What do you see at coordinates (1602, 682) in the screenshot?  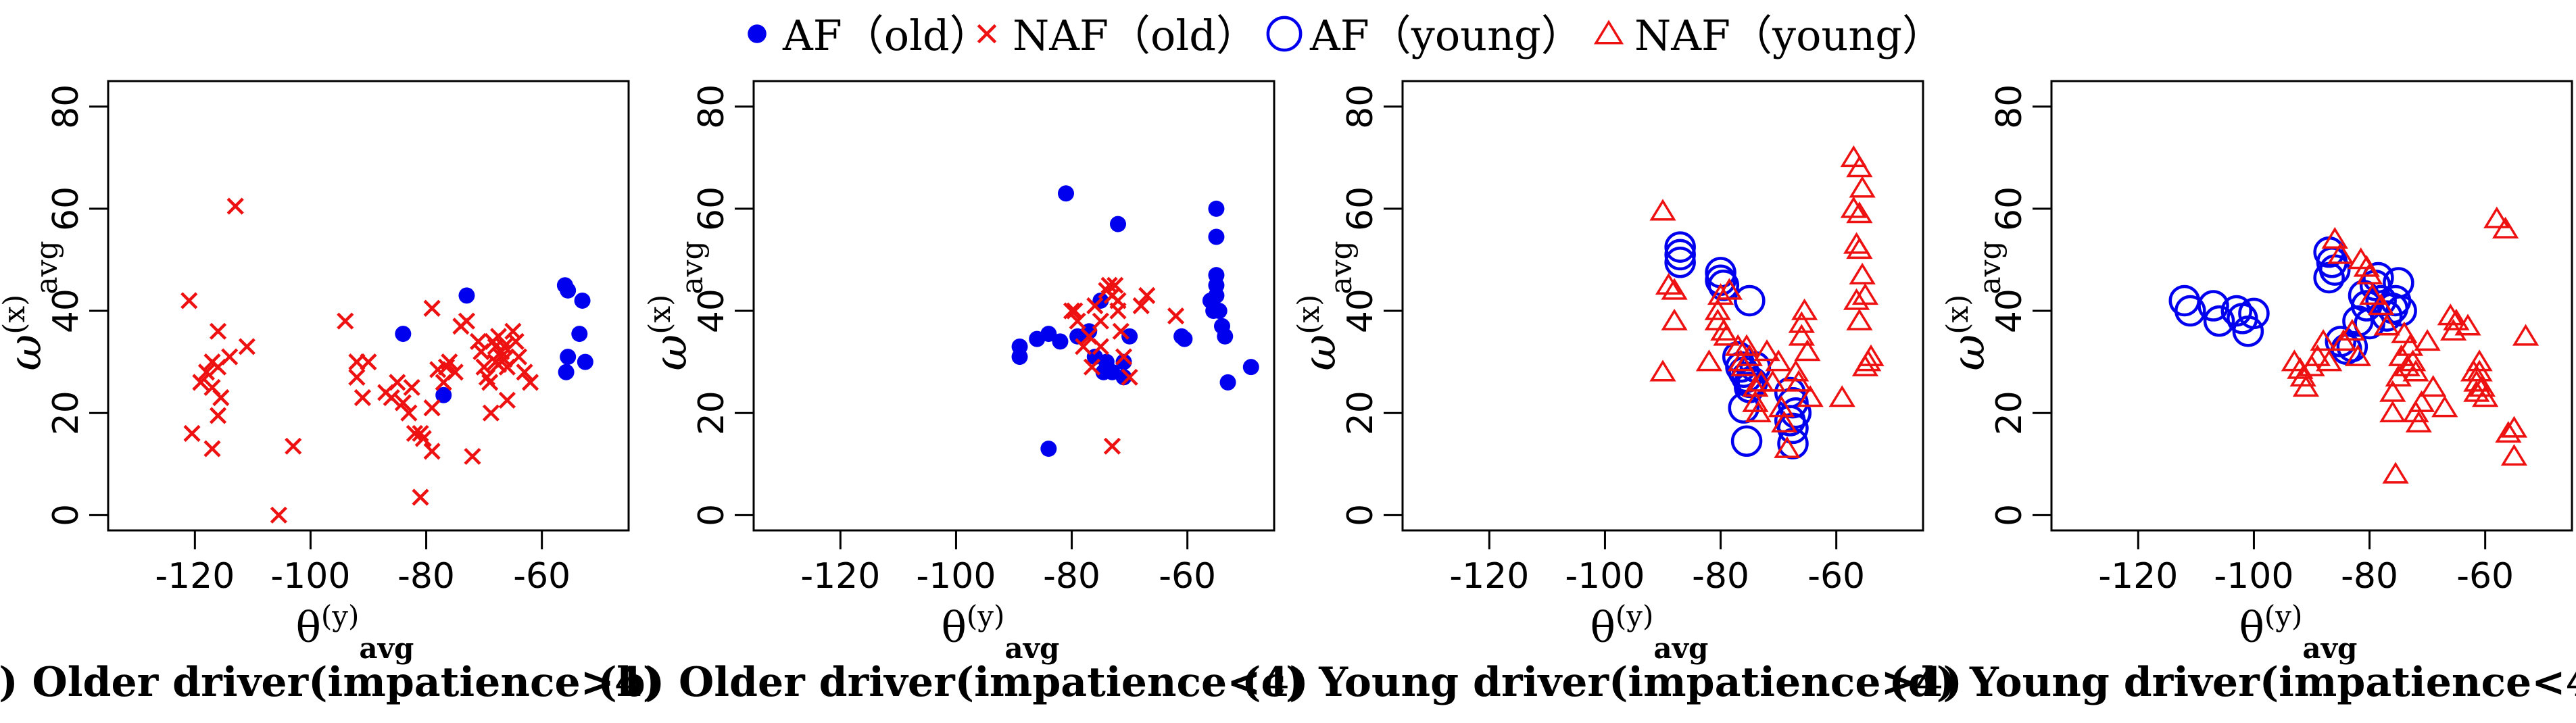 I see `panel-caption: (c) Young driver(impatience>4)` at bounding box center [1602, 682].